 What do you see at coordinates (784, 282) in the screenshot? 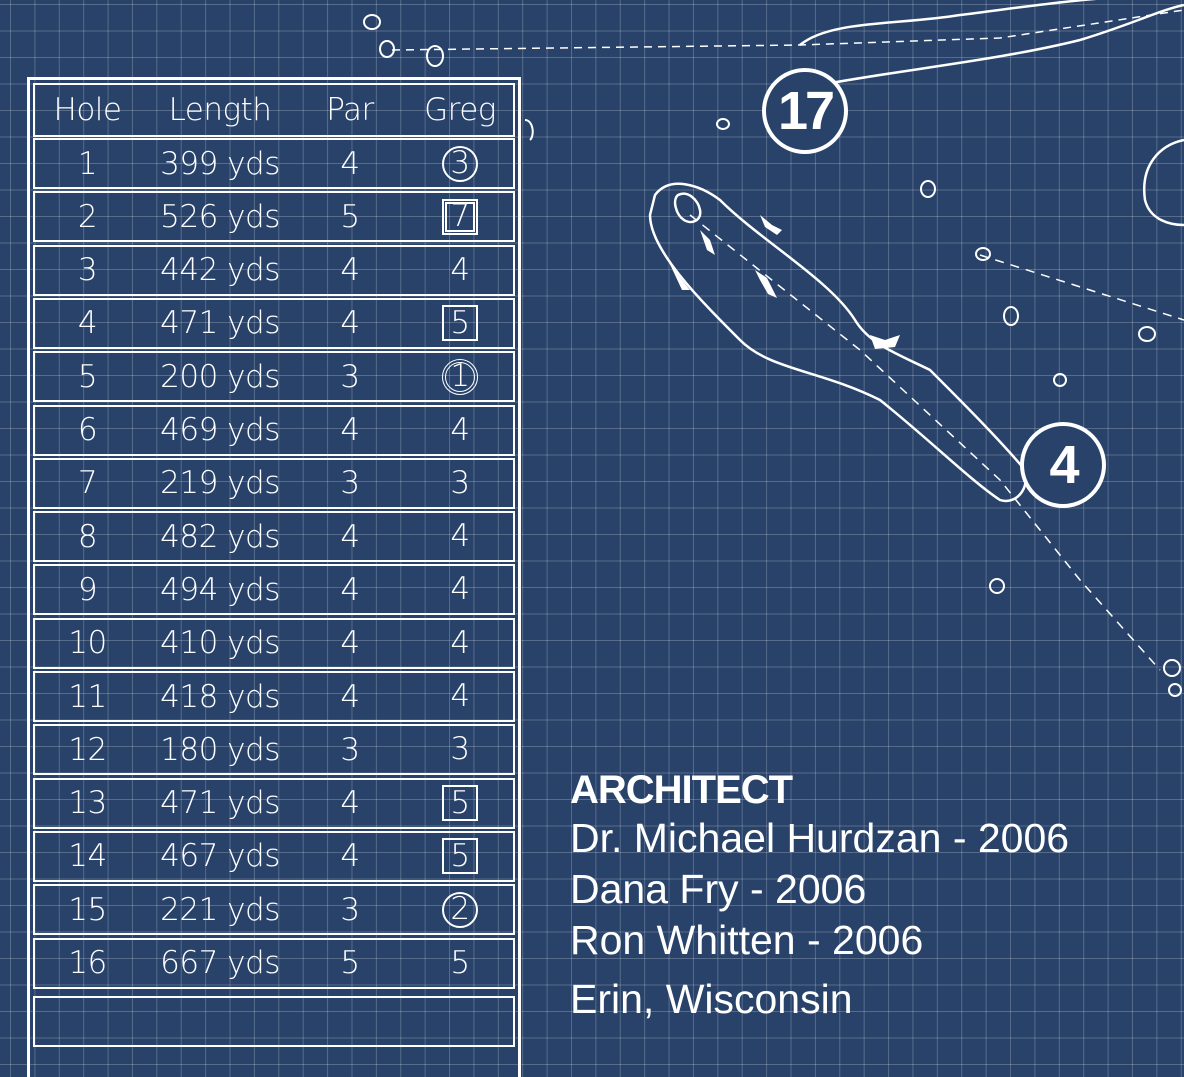
I see `hole-4-bunkers` at bounding box center [784, 282].